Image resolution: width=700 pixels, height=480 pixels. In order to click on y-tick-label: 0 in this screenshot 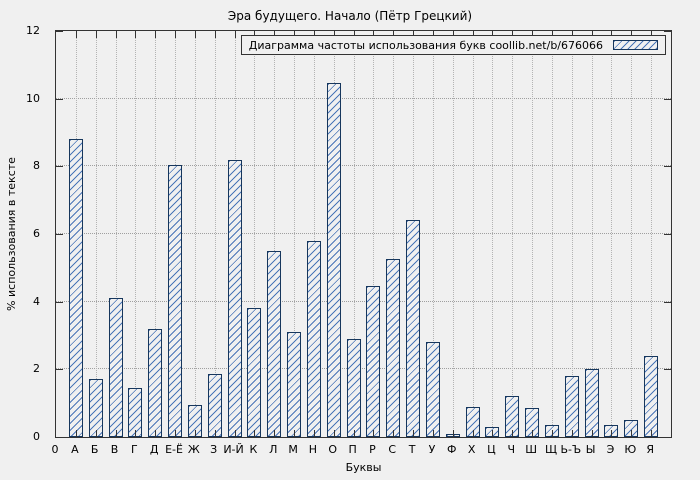, I will do `click(36, 436)`.